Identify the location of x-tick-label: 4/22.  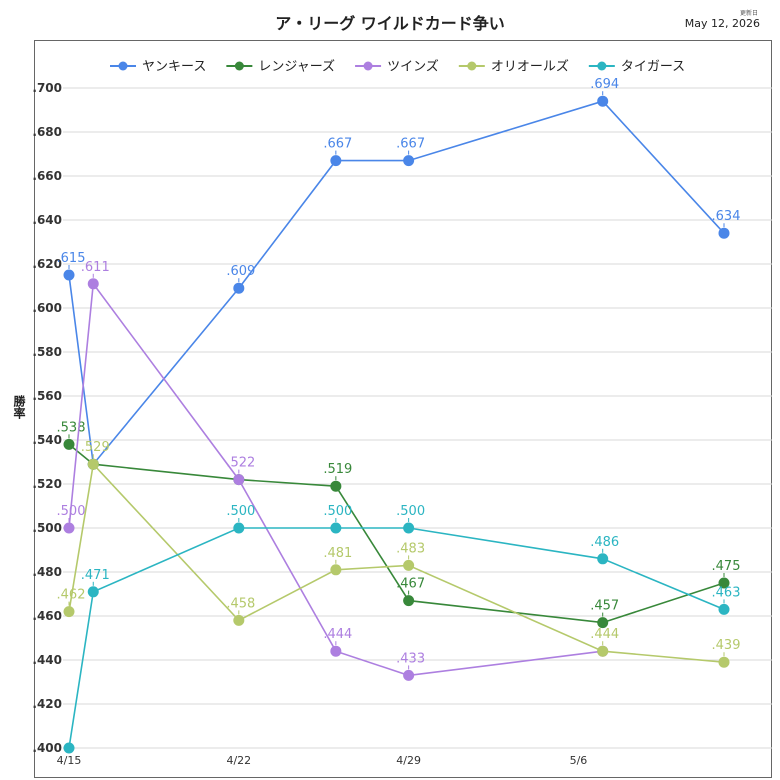
(238, 760).